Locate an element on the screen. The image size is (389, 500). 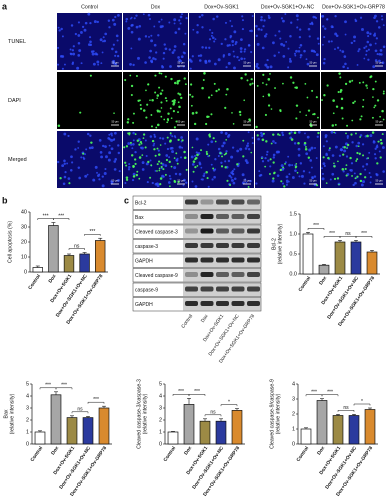
y-tick-label: 4 is located at coordinates (293, 384).